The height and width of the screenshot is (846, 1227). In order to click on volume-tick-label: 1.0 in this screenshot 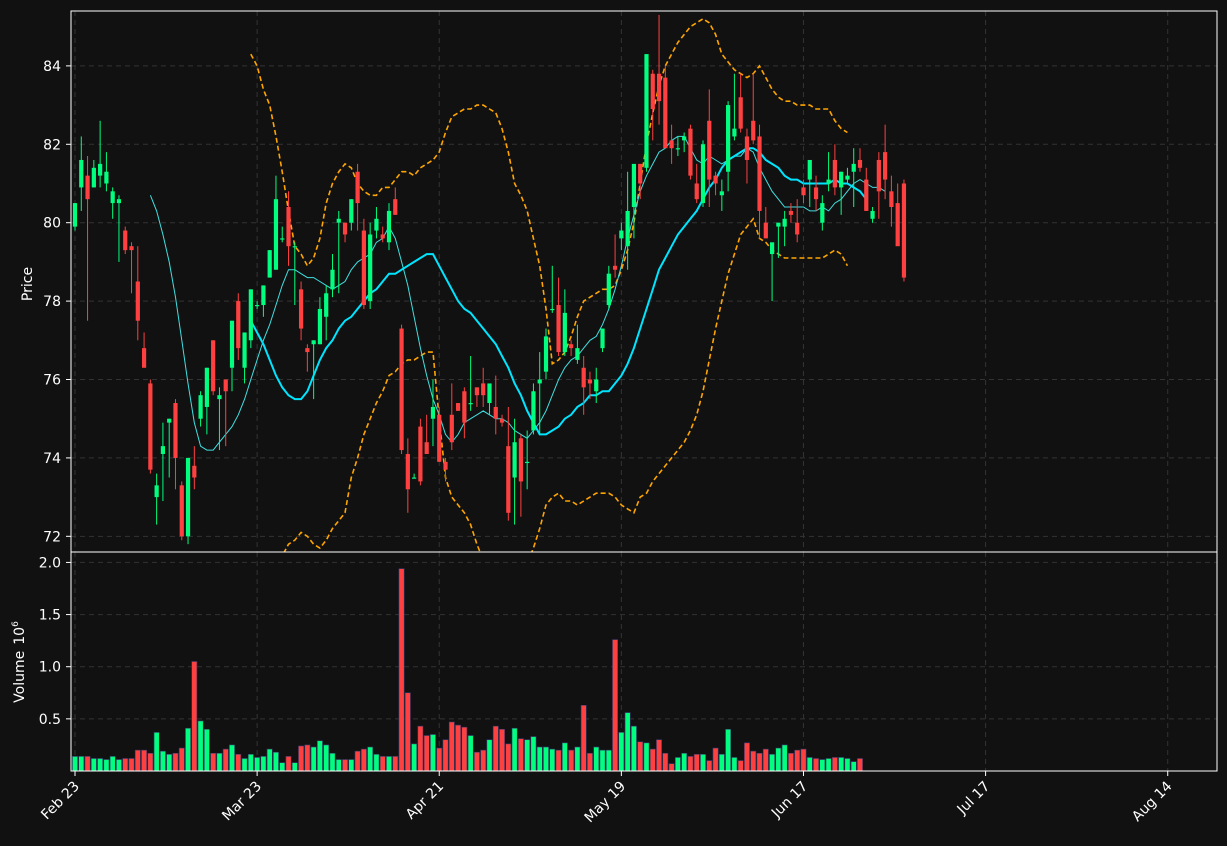, I will do `click(50, 668)`.